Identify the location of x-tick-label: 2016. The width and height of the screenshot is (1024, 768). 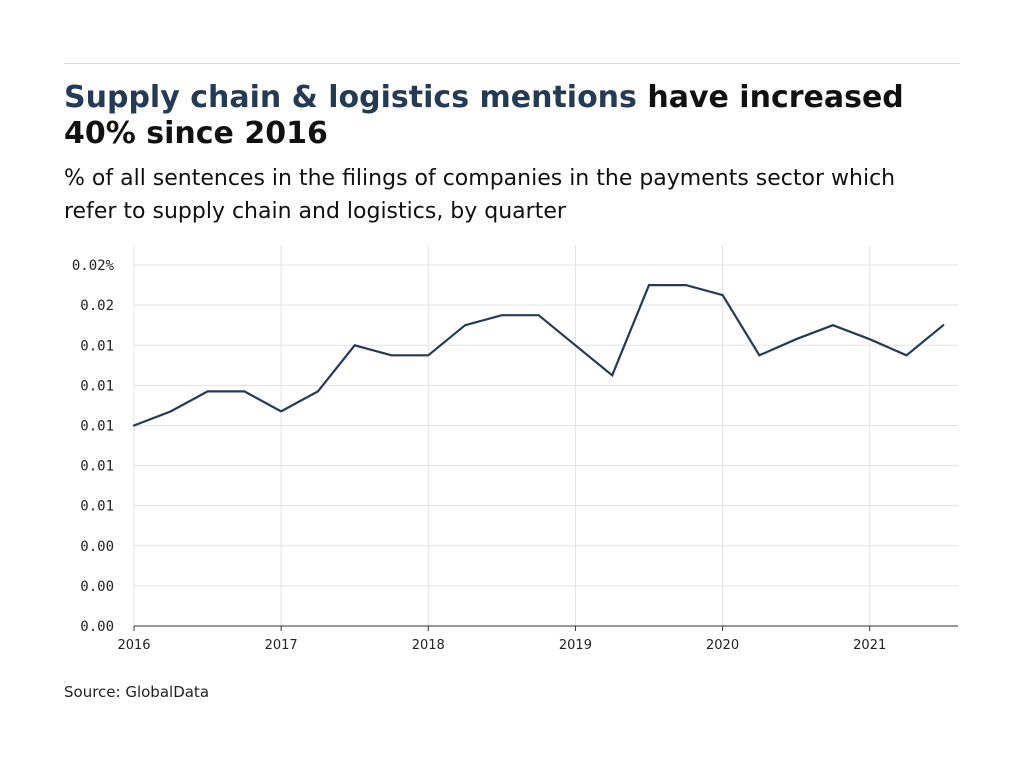
(133, 645).